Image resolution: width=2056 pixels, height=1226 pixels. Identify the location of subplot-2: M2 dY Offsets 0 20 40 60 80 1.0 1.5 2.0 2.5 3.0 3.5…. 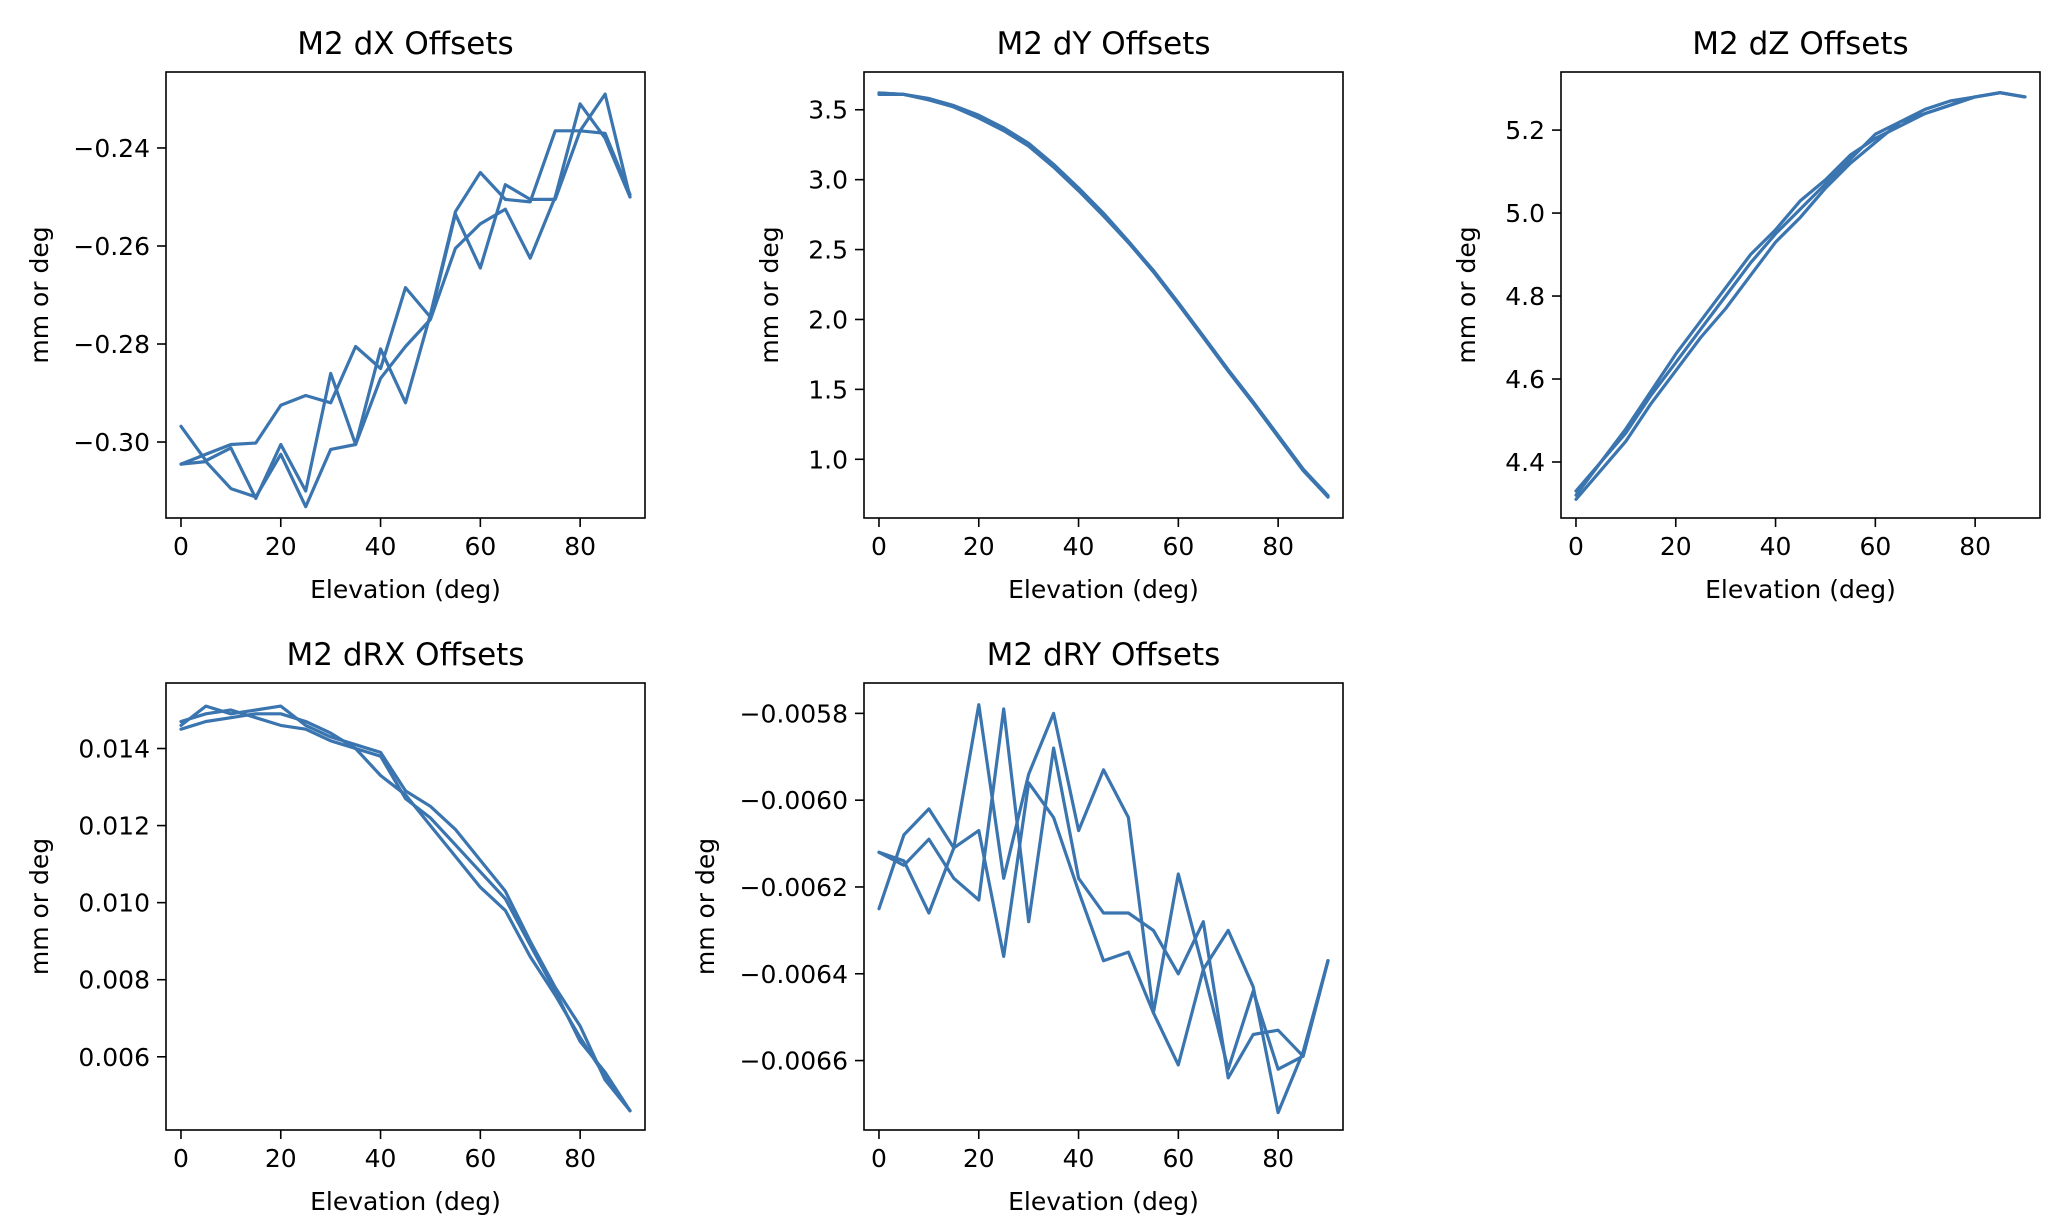
(1049, 315).